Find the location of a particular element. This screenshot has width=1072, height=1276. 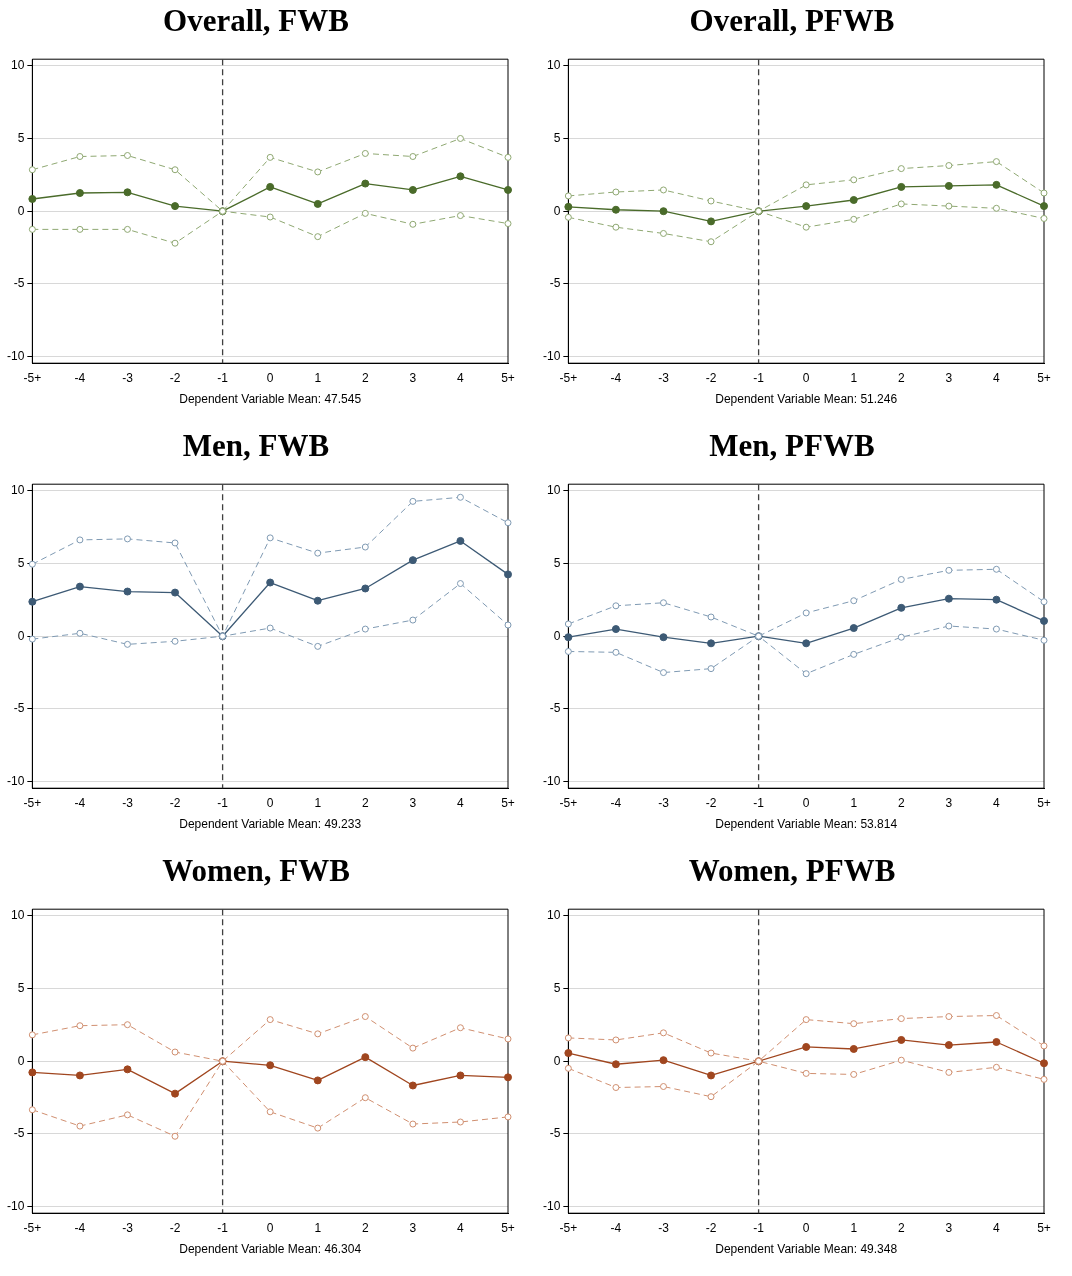

x-tick-label: 2 is located at coordinates (901, 802).